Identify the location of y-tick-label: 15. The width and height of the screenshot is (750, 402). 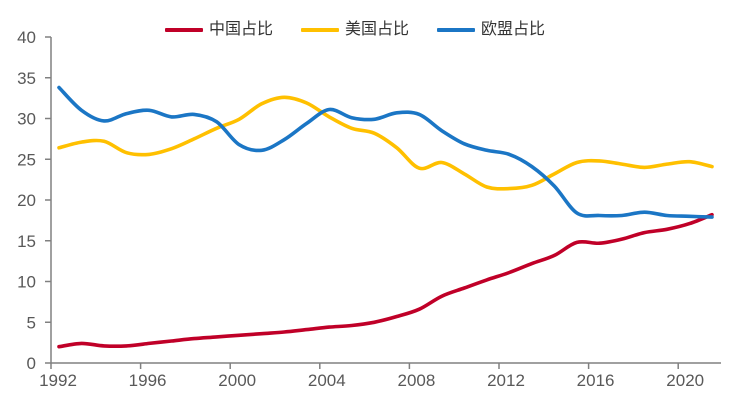
(26, 241).